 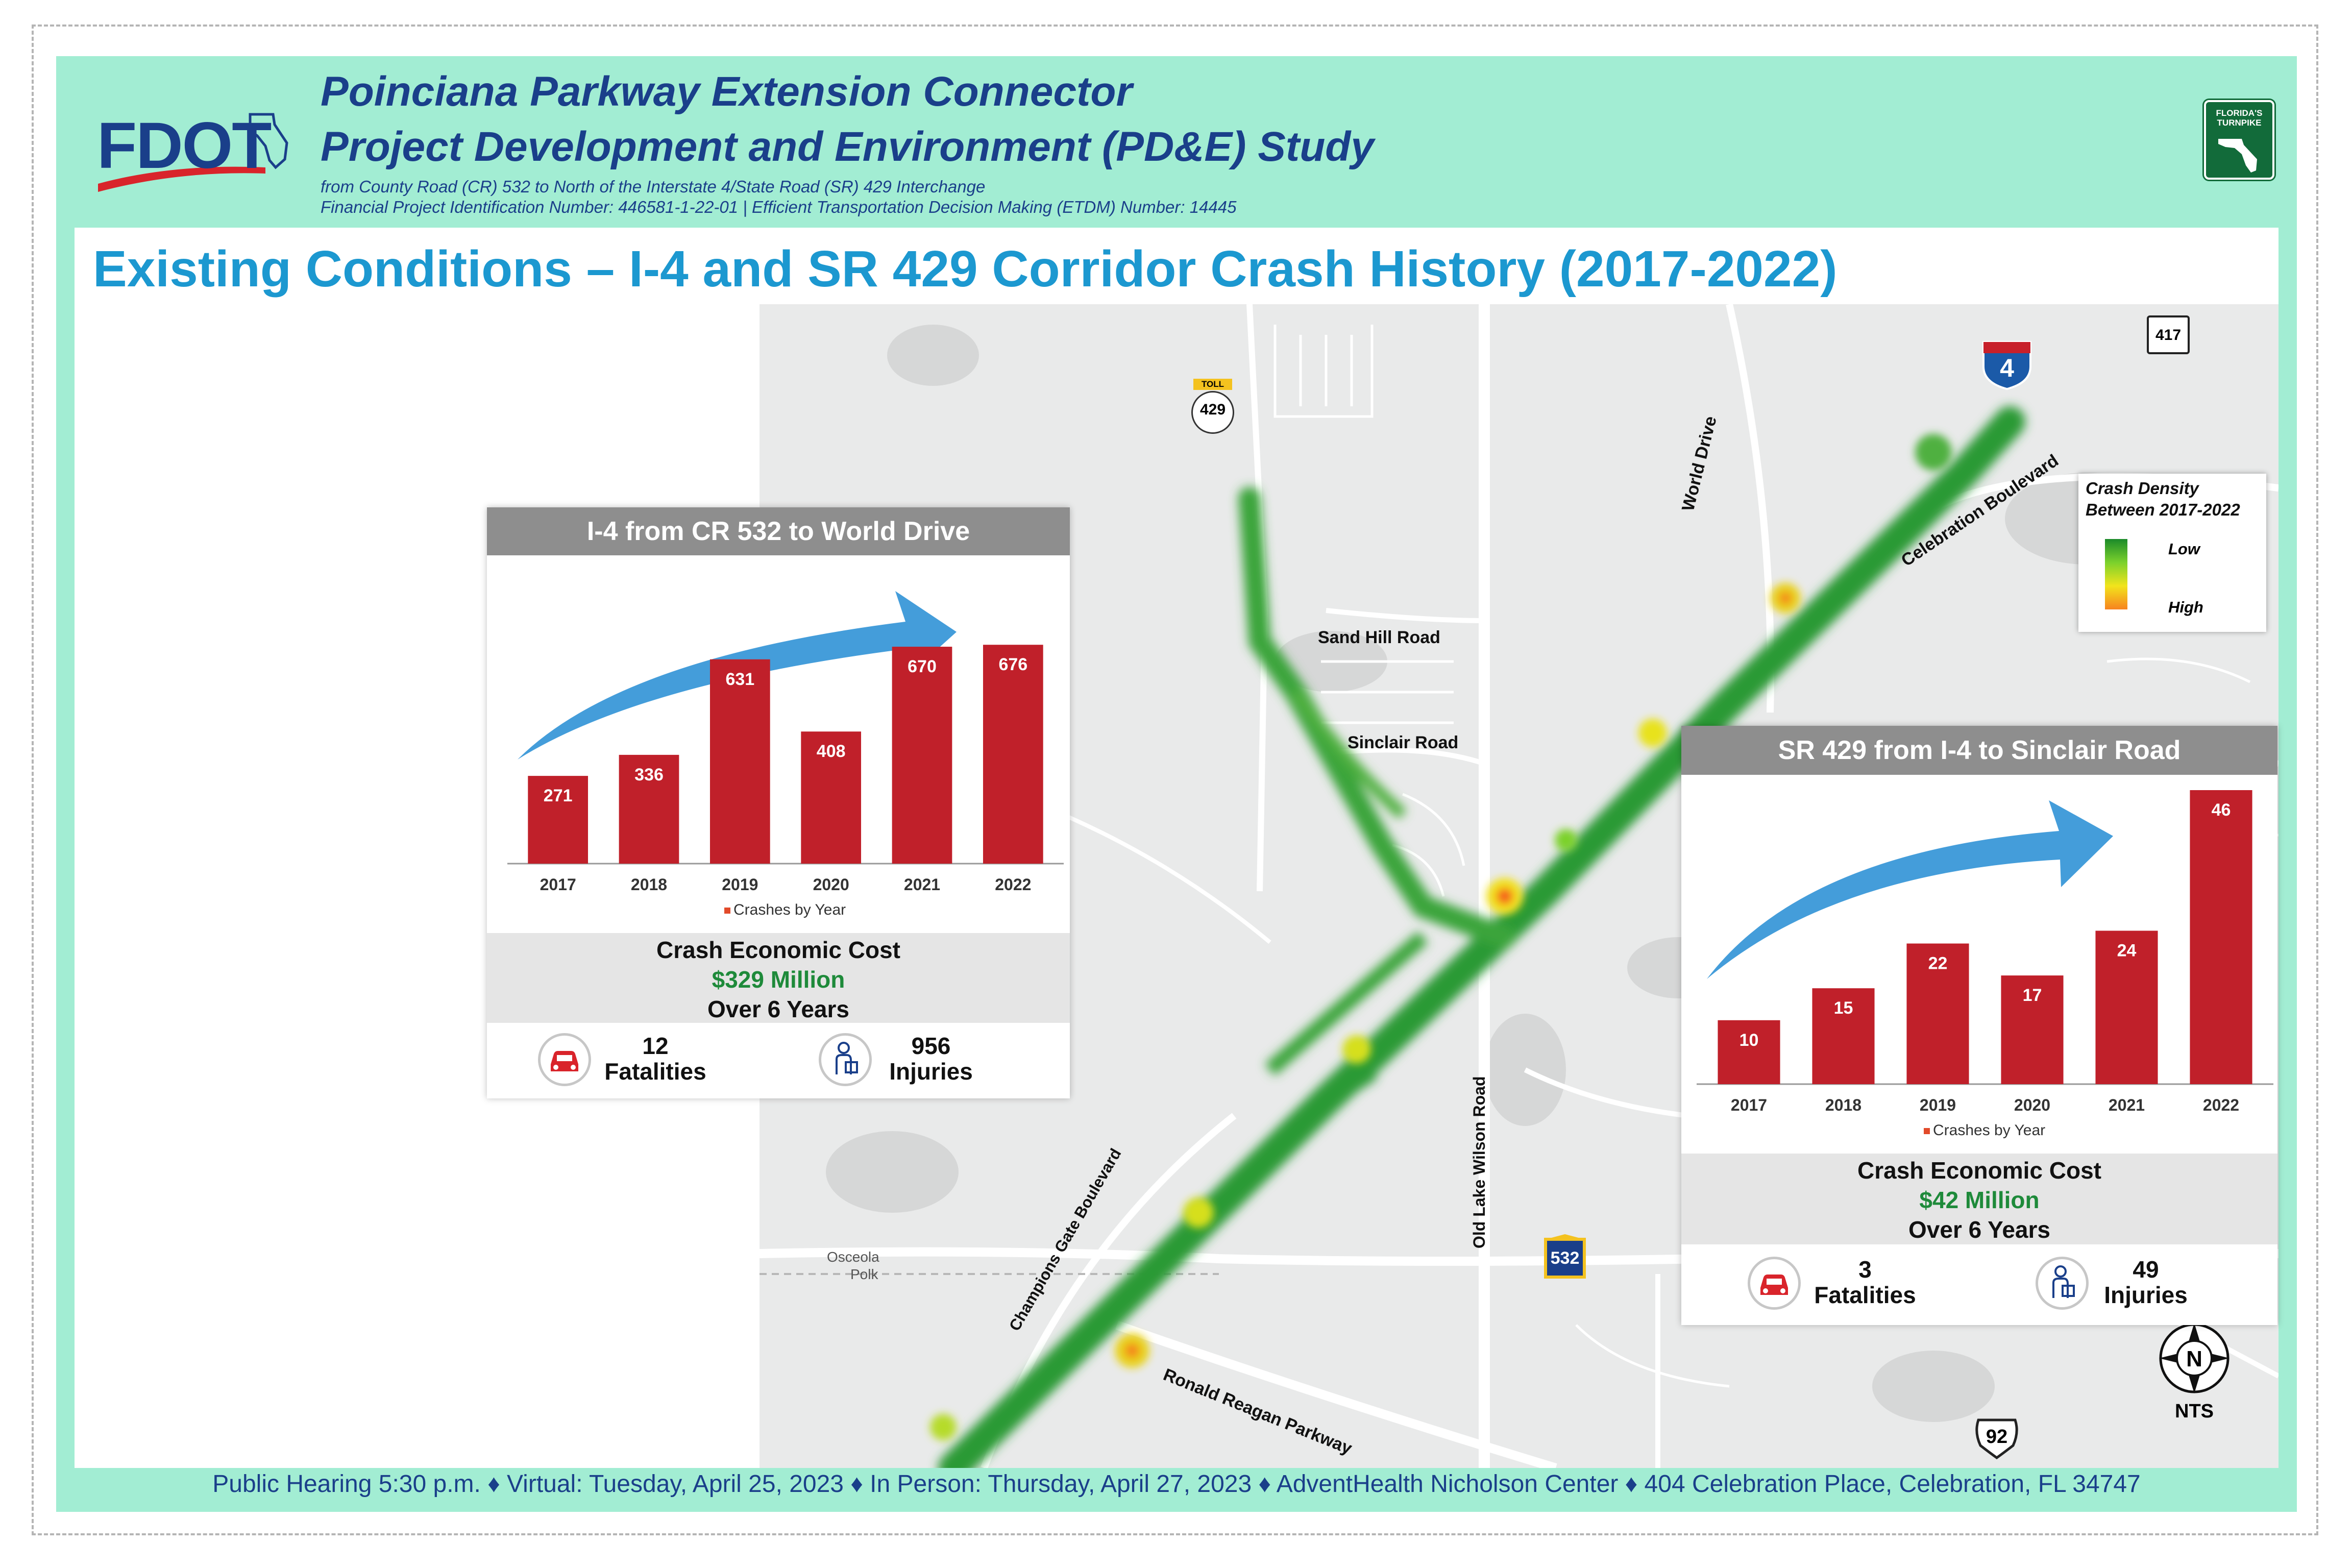 What do you see at coordinates (1938, 963) in the screenshot?
I see `sr429-bar-label-2019: 22` at bounding box center [1938, 963].